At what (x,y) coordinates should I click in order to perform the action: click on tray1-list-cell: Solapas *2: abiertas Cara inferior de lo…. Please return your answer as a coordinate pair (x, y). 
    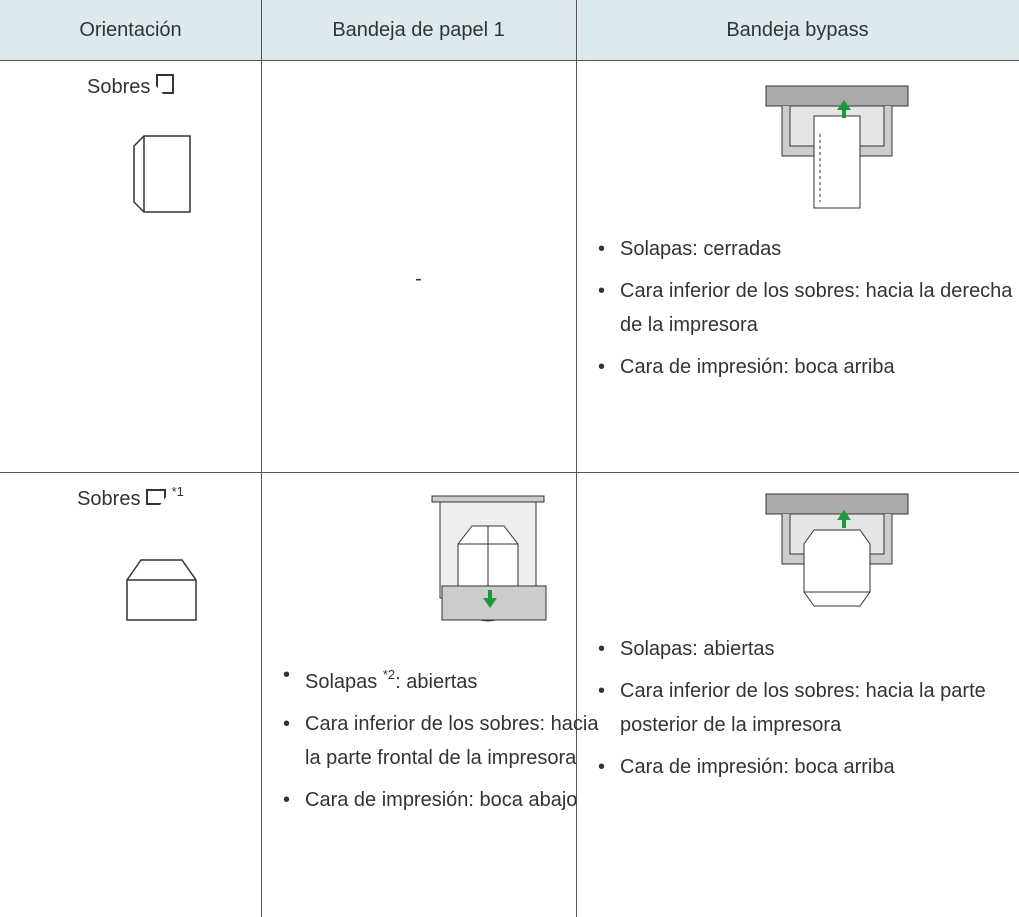
    Looking at the image, I should click on (439, 741).